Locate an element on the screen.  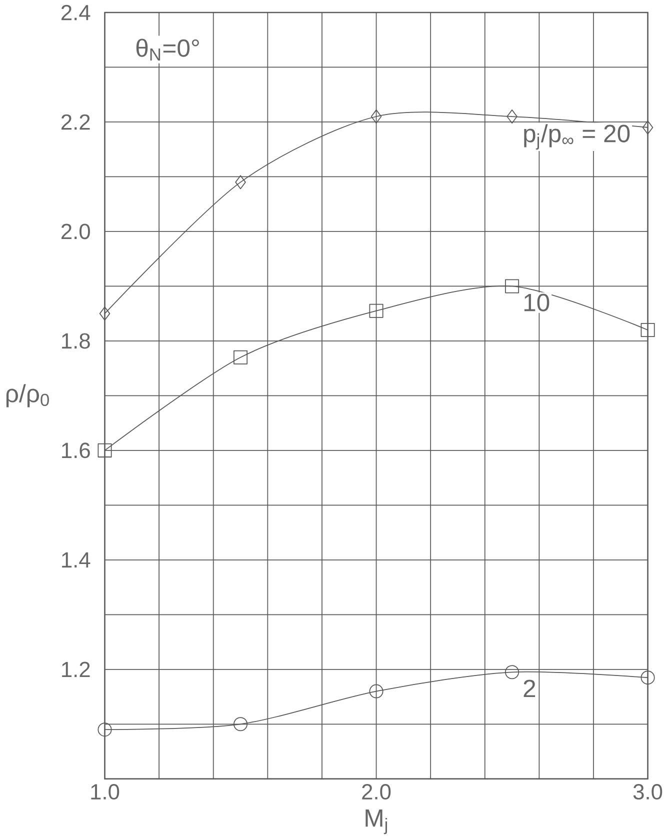
y-tick-label: 1.6 is located at coordinates (76, 450).